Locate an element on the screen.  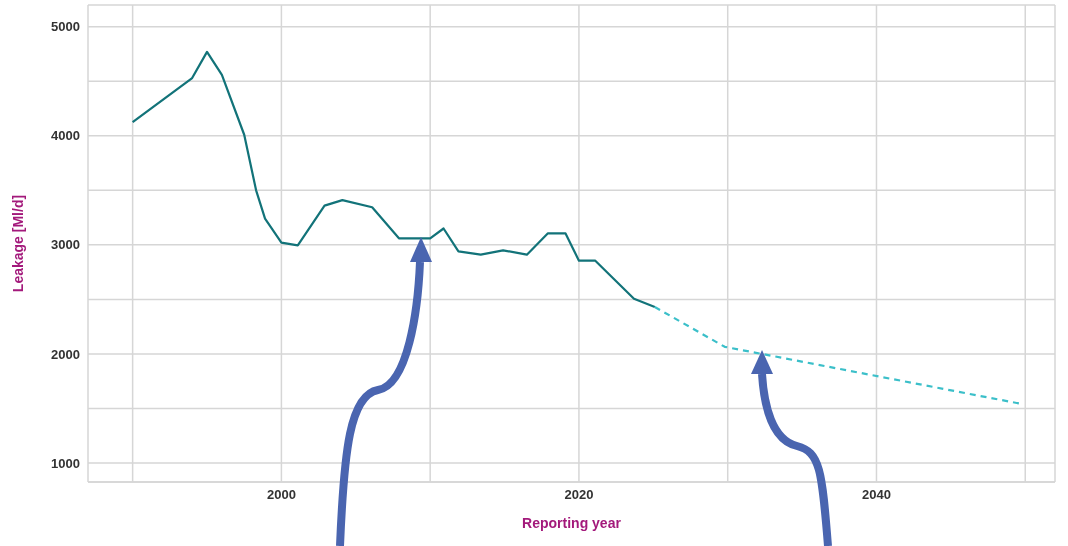
y-tick-label: 2000 is located at coordinates (65, 354).